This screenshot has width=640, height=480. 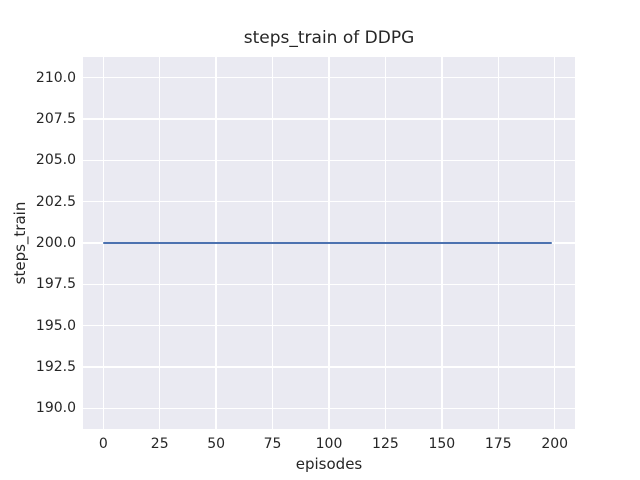 What do you see at coordinates (55, 201) in the screenshot?
I see `y-tick-label: 202.5` at bounding box center [55, 201].